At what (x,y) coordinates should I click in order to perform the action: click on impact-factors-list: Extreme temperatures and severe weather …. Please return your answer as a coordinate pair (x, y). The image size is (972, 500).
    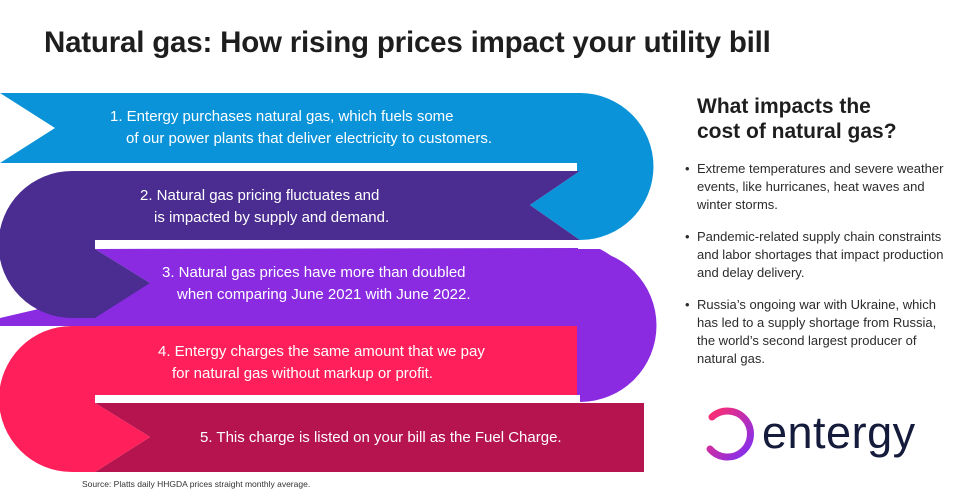
    Looking at the image, I should click on (816, 271).